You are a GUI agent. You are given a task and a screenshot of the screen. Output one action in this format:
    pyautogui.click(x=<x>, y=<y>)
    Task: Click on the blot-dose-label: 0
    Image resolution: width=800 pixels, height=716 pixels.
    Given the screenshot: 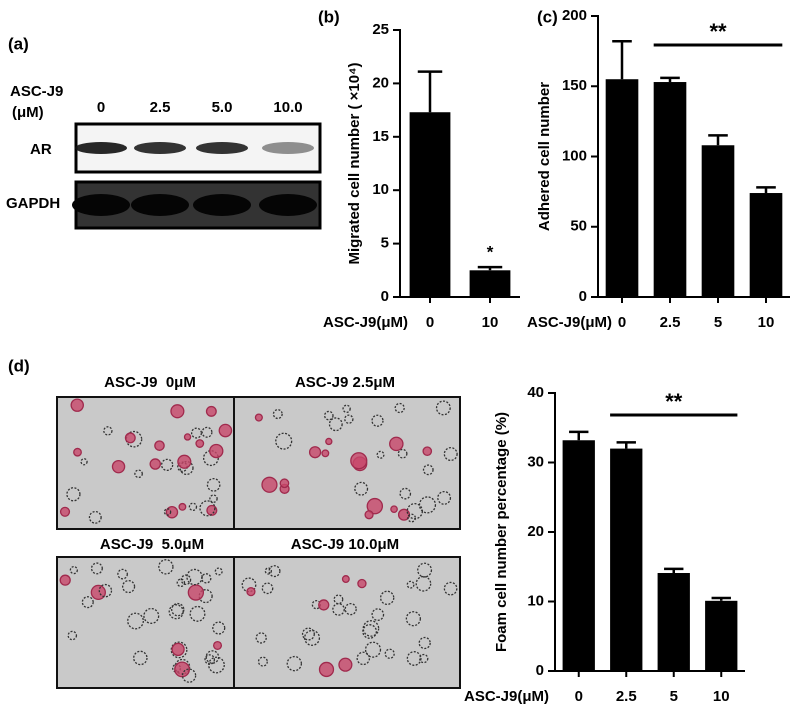 What is the action you would take?
    pyautogui.click(x=101, y=107)
    